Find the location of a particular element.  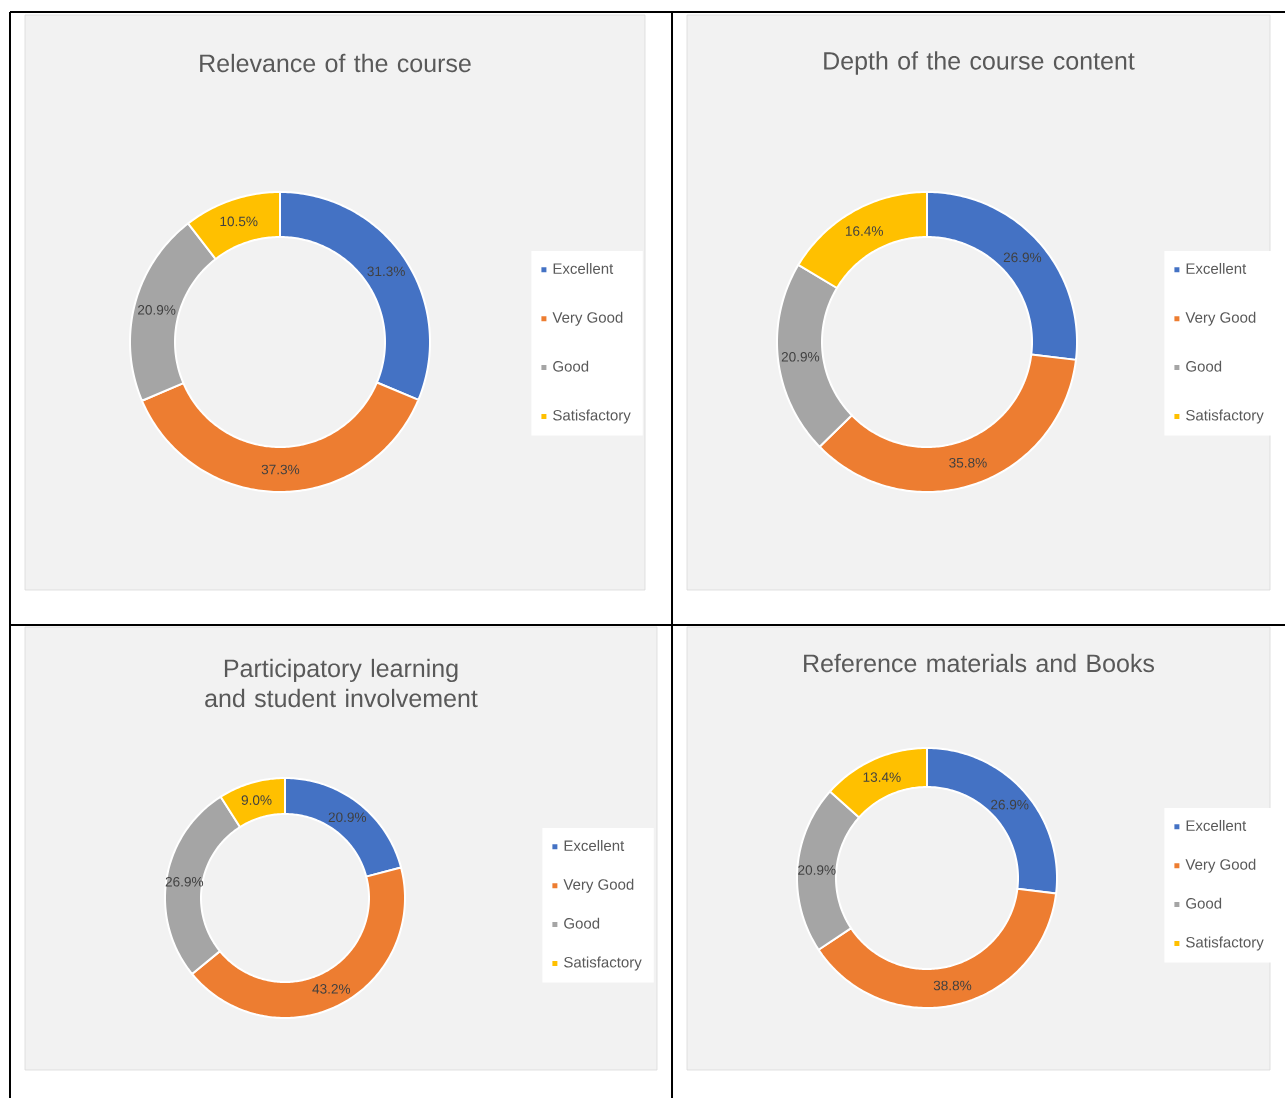

data-label: 31.3% is located at coordinates (386, 271).